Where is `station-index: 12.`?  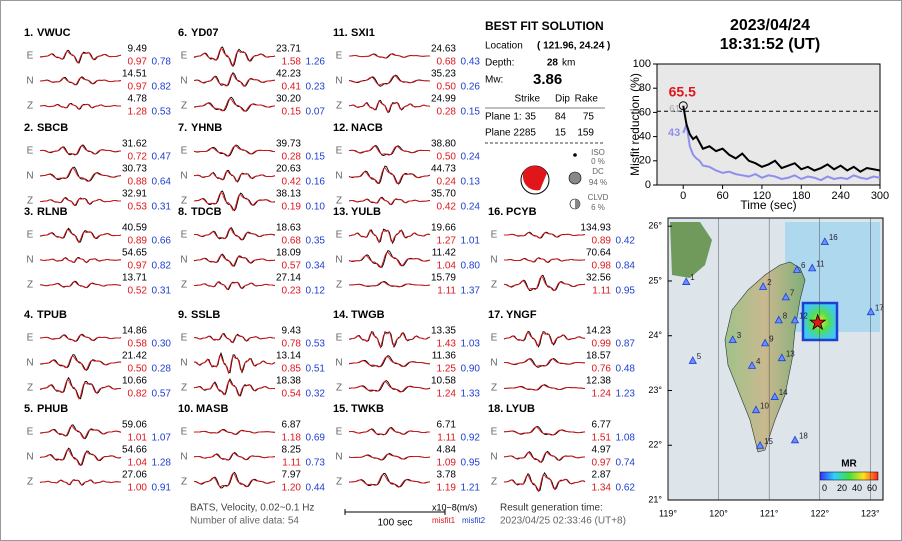 station-index: 12. is located at coordinates (340, 128).